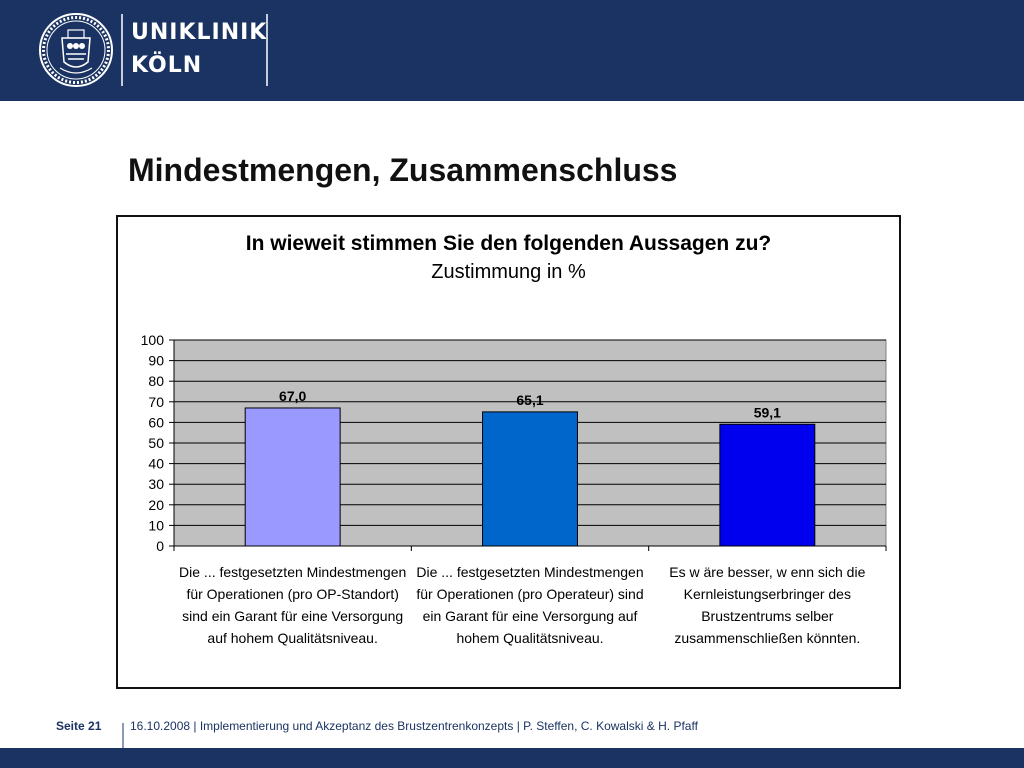 Image resolution: width=1024 pixels, height=768 pixels. Describe the element at coordinates (156, 361) in the screenshot. I see `y-tick-label: 90` at that location.